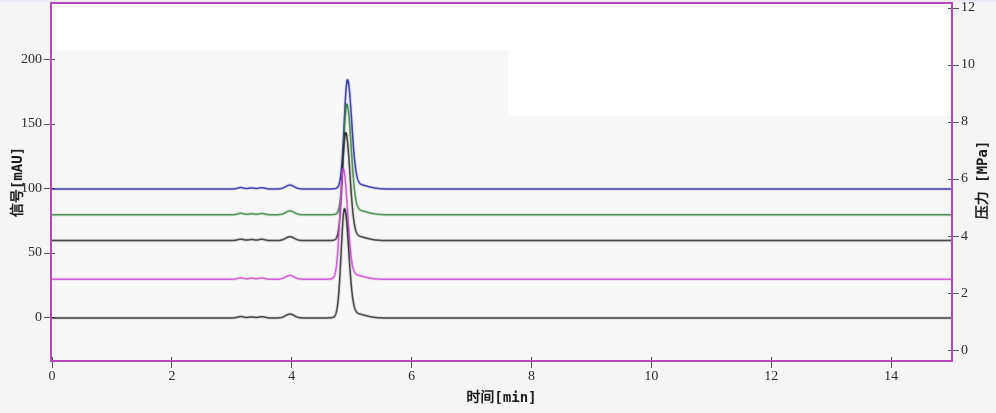 The width and height of the screenshot is (996, 413). What do you see at coordinates (38, 317) in the screenshot?
I see `y-left-axis-tick-label: 0` at bounding box center [38, 317].